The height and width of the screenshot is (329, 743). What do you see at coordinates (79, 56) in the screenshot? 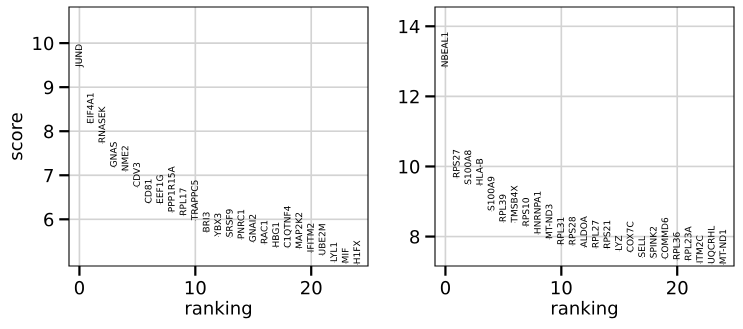
I see `data-label: JUND` at bounding box center [79, 56].